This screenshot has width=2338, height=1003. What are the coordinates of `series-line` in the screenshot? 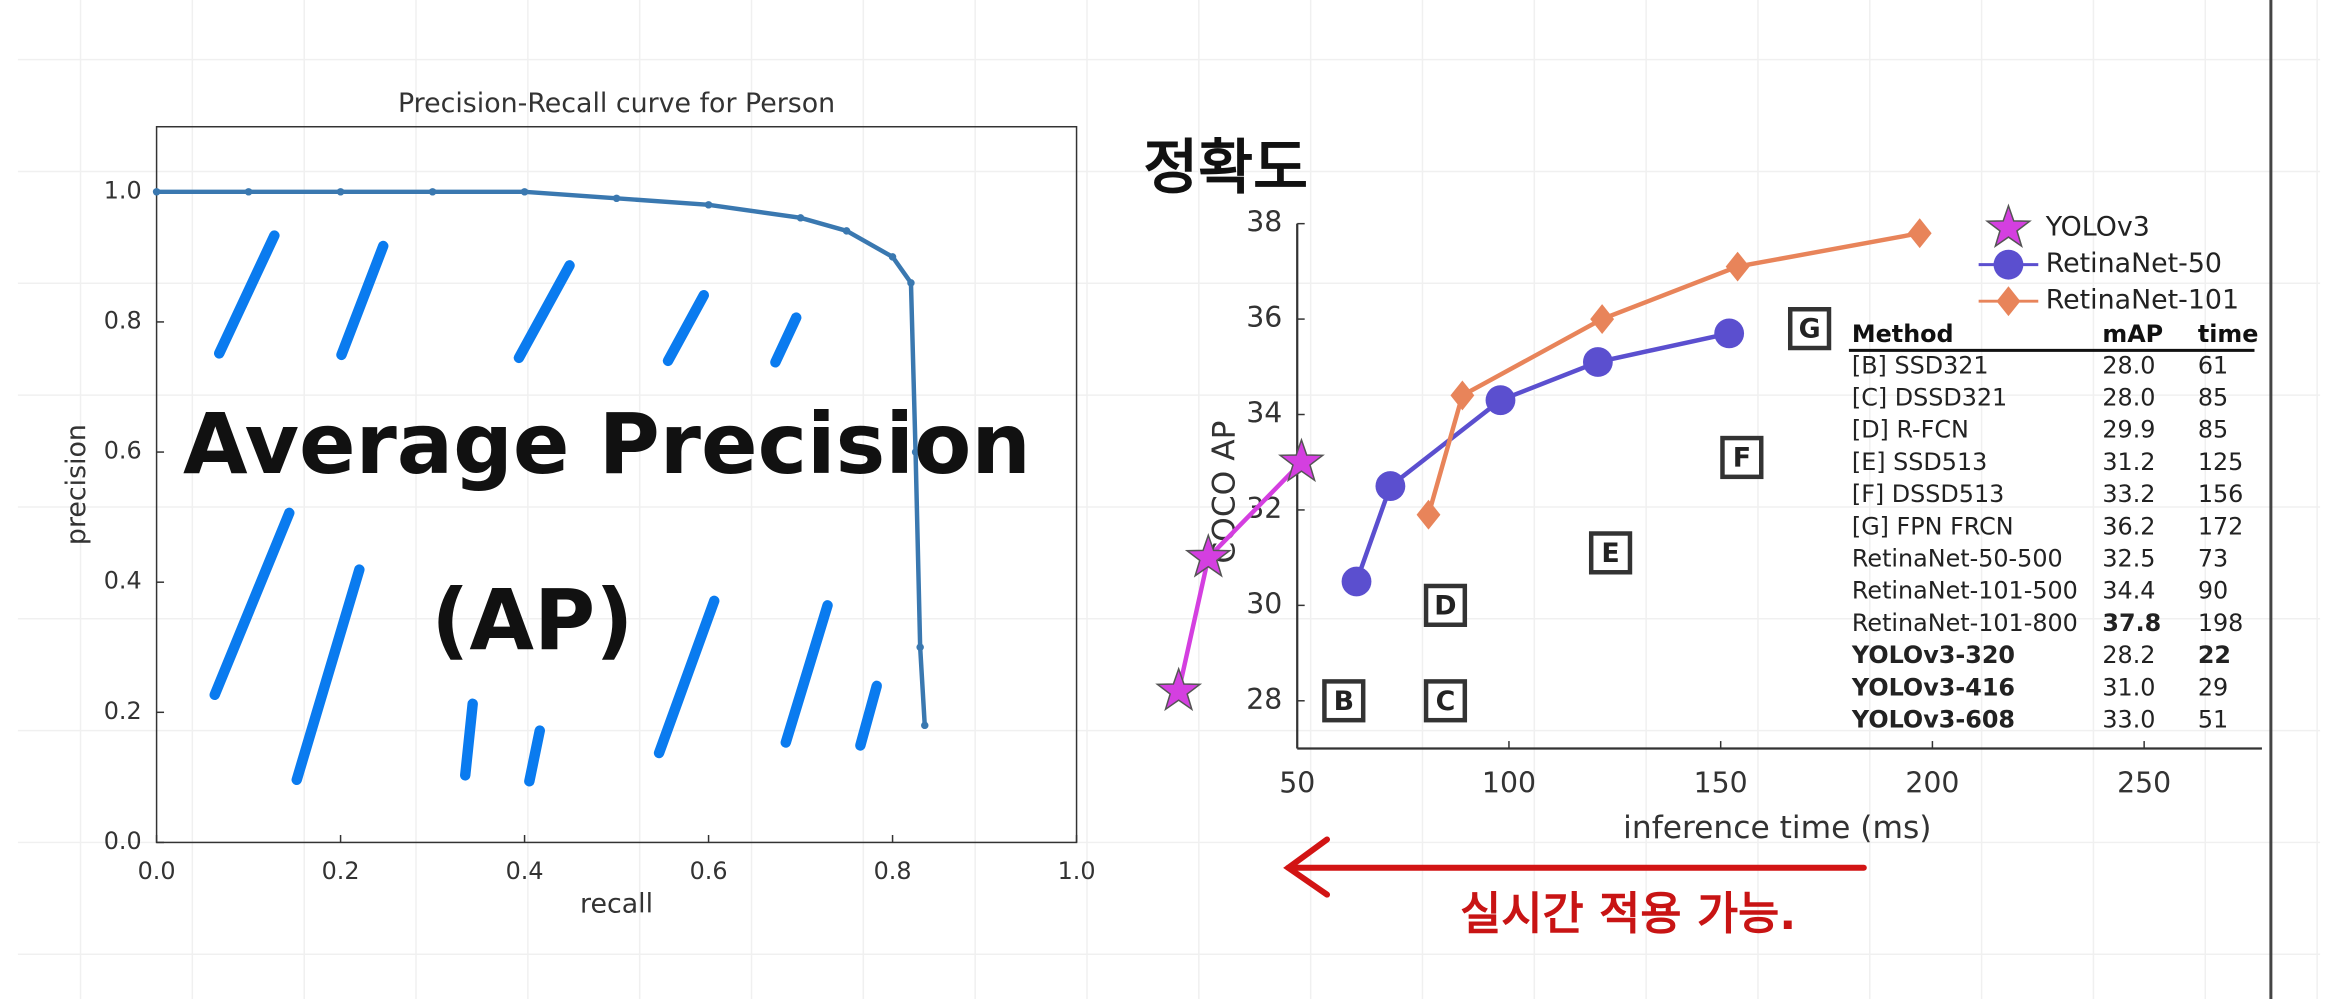 It's located at (1542, 457).